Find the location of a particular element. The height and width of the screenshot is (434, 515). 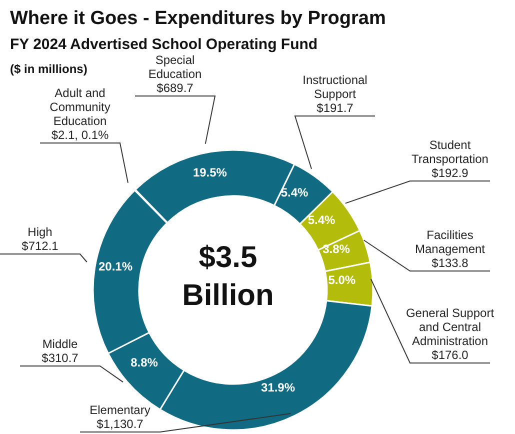

slice-label: Facilities Management $133.8 is located at coordinates (450, 249).